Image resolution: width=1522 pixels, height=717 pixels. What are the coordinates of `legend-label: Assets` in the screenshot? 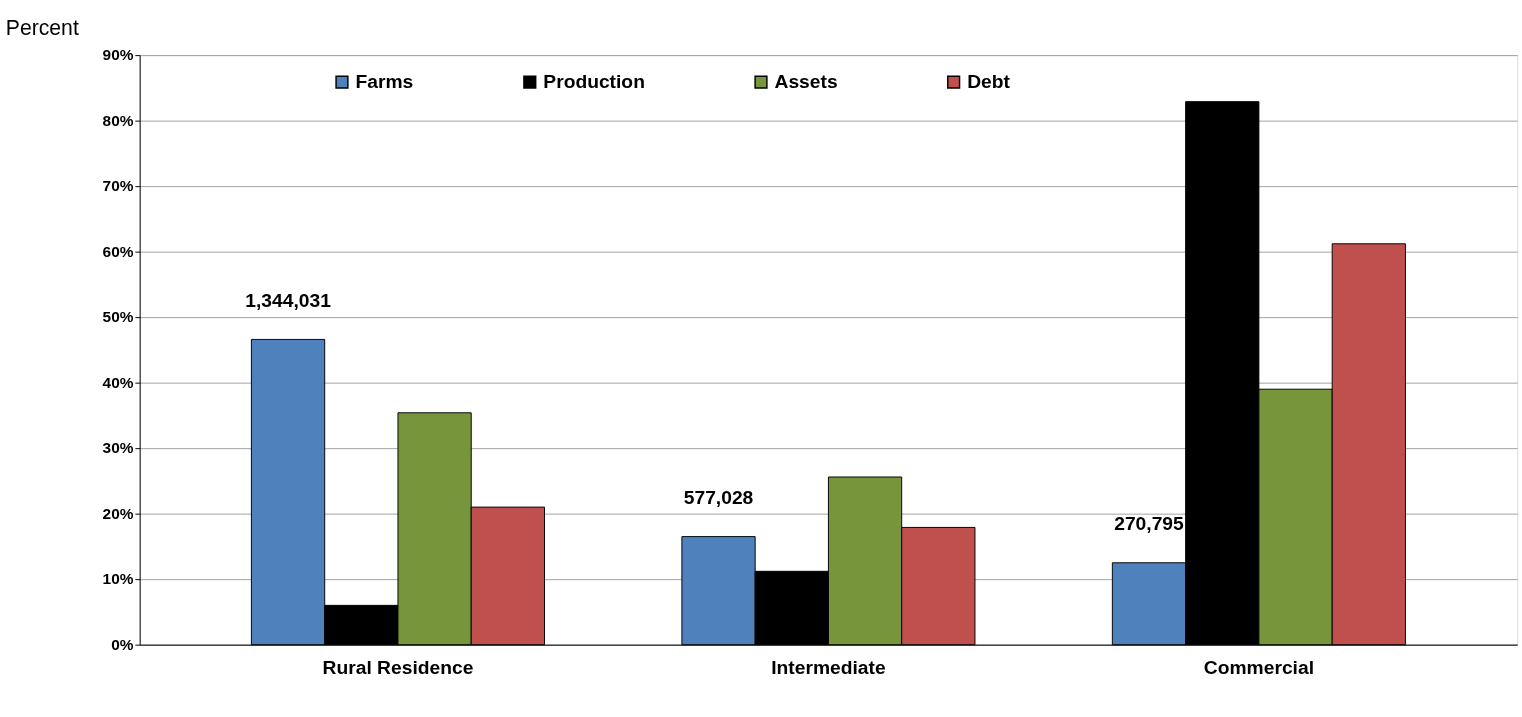 It's located at (806, 81).